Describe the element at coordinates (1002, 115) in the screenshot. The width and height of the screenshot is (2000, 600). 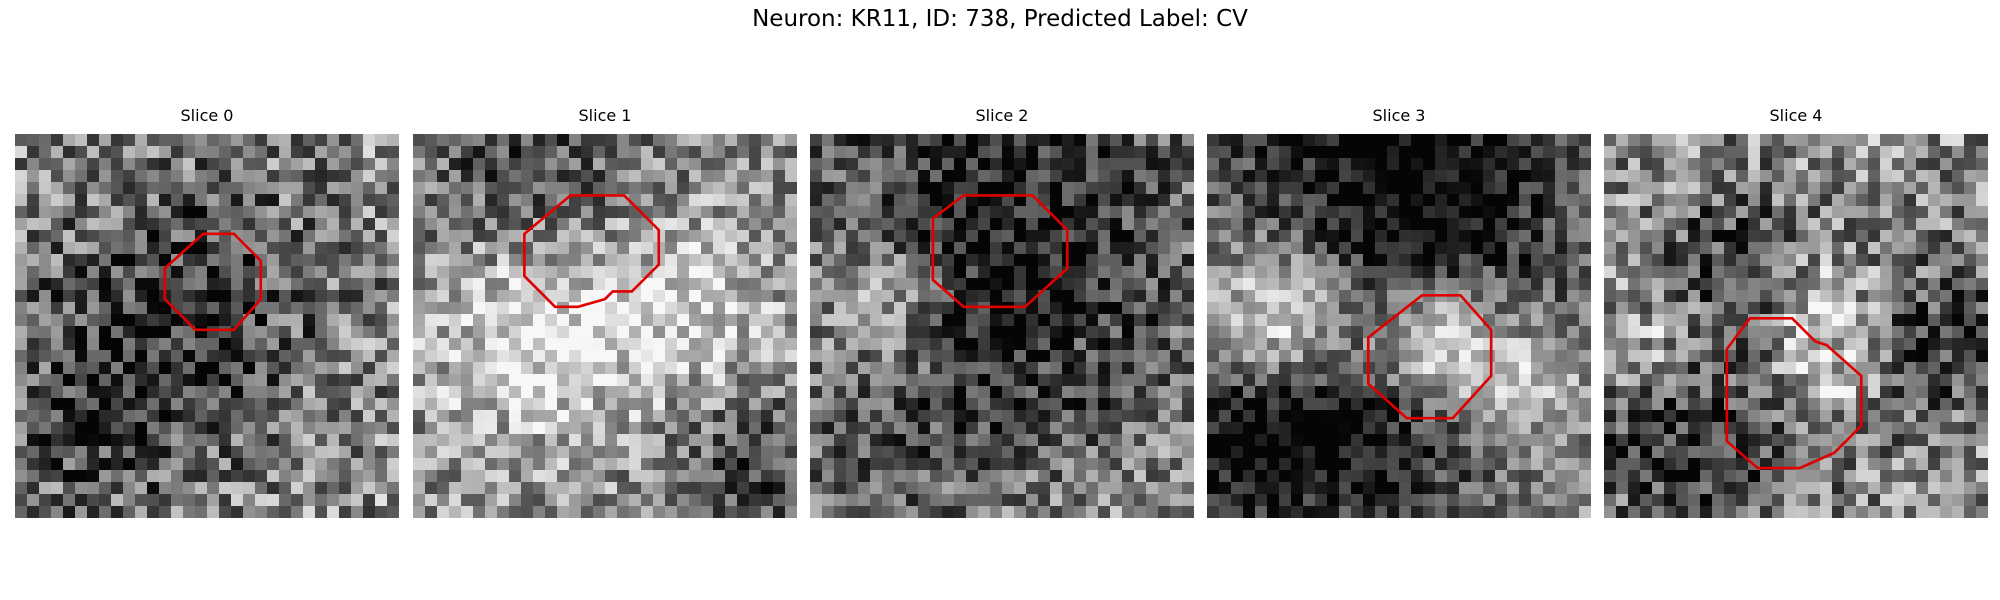
I see `slice-title: Slice 2` at that location.